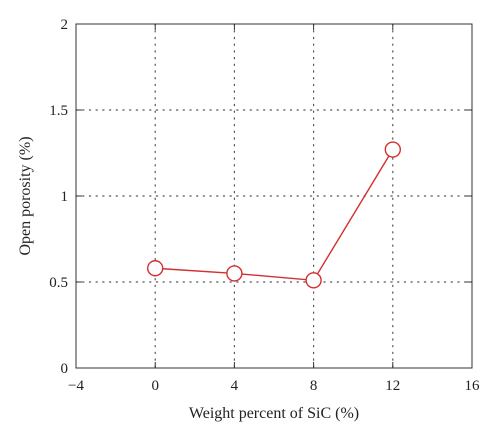 This screenshot has height=446, width=500. I want to click on x-axis-title: Weight percent of SiC (%), so click(274, 413).